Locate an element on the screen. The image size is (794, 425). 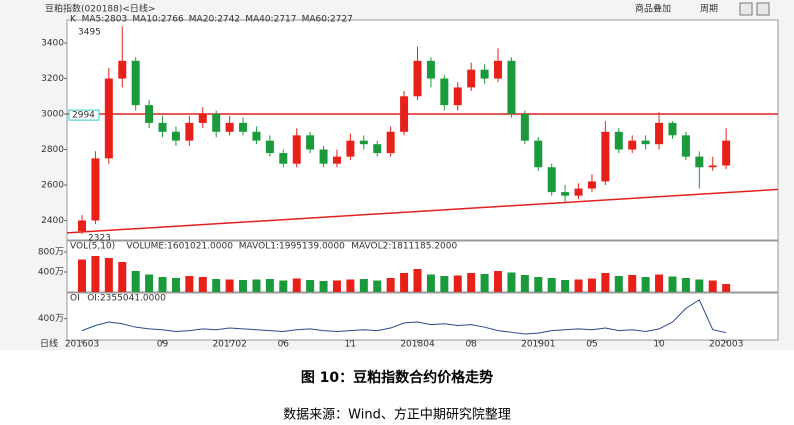
x-tick-label: 201702 is located at coordinates (229, 345).